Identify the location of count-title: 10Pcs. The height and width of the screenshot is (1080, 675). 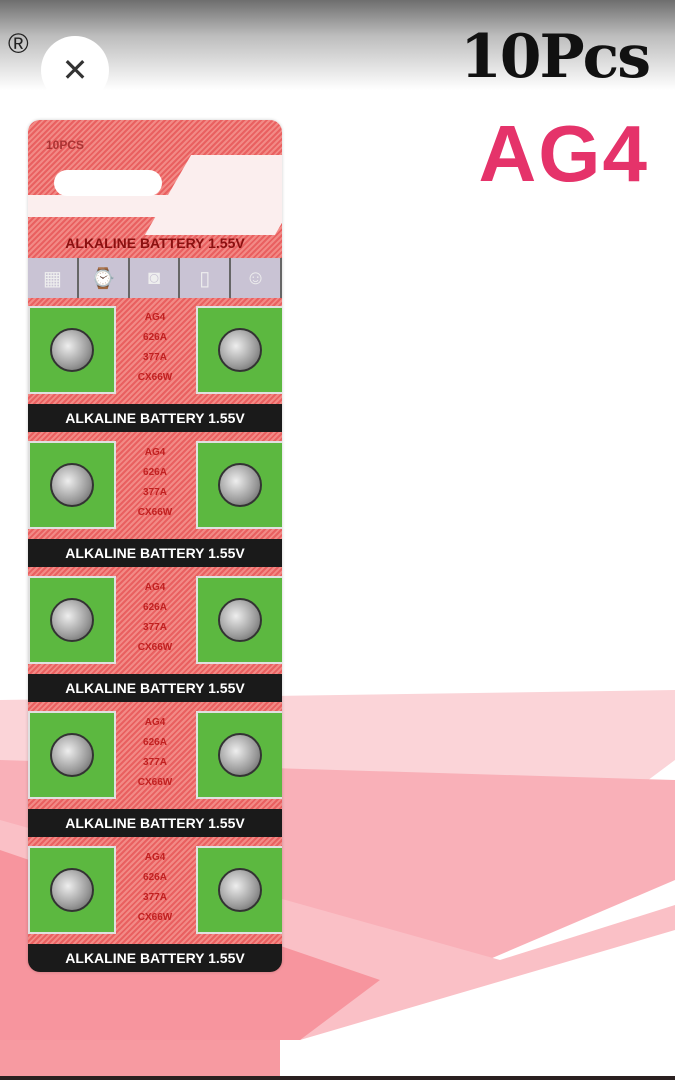
(555, 57).